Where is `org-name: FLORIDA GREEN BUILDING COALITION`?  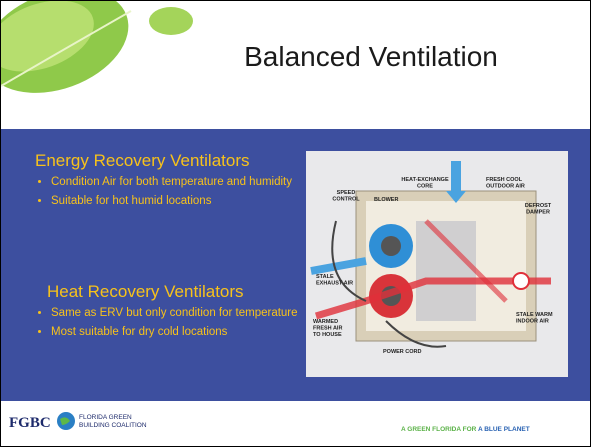 org-name: FLORIDA GREEN BUILDING COALITION is located at coordinates (113, 422).